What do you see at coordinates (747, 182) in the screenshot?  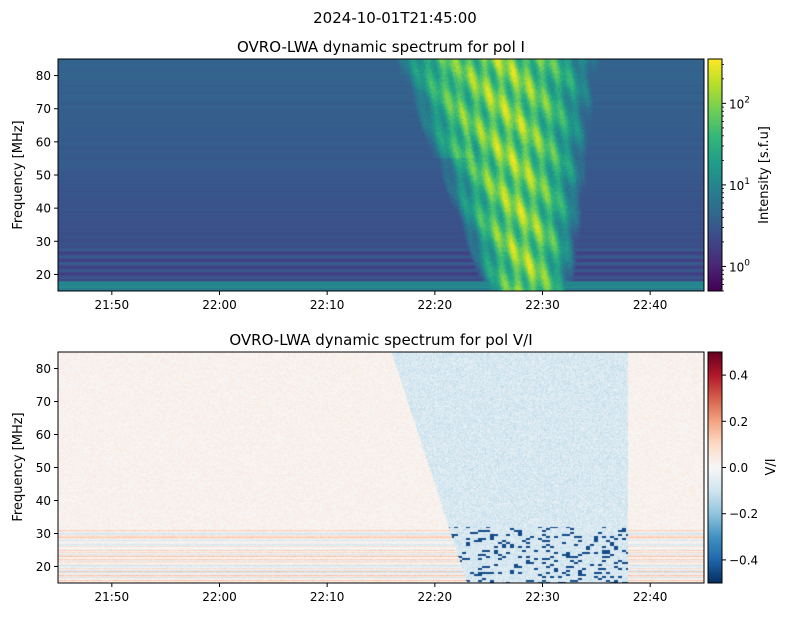 I see `colorbar-tick-exponent: 1` at bounding box center [747, 182].